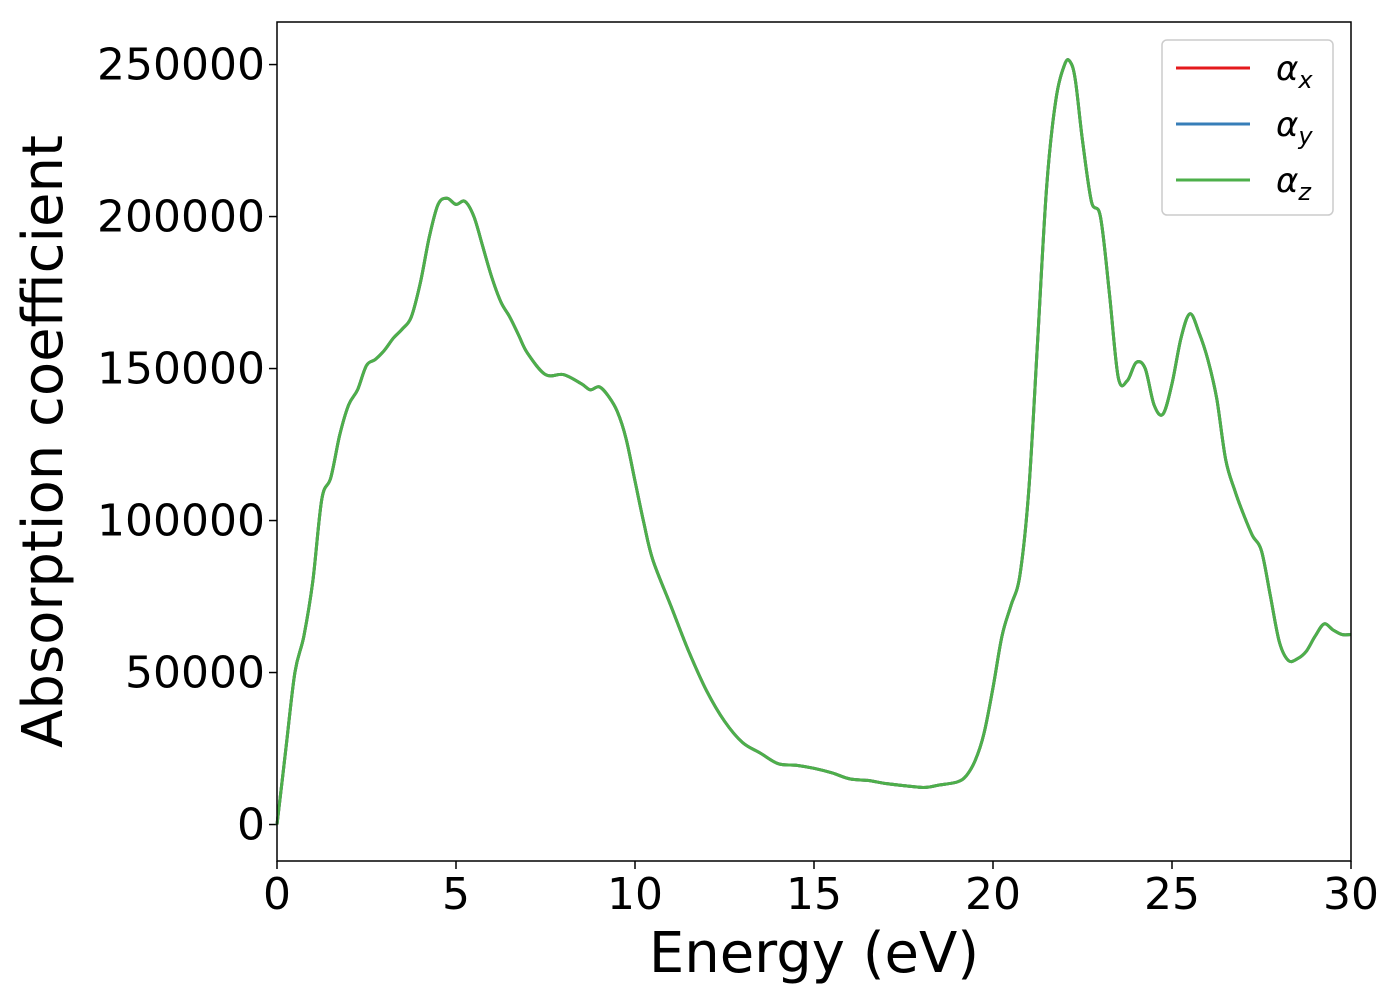 The image size is (1400, 1000). Describe the element at coordinates (181, 521) in the screenshot. I see `y-tick-label: 100000` at that location.